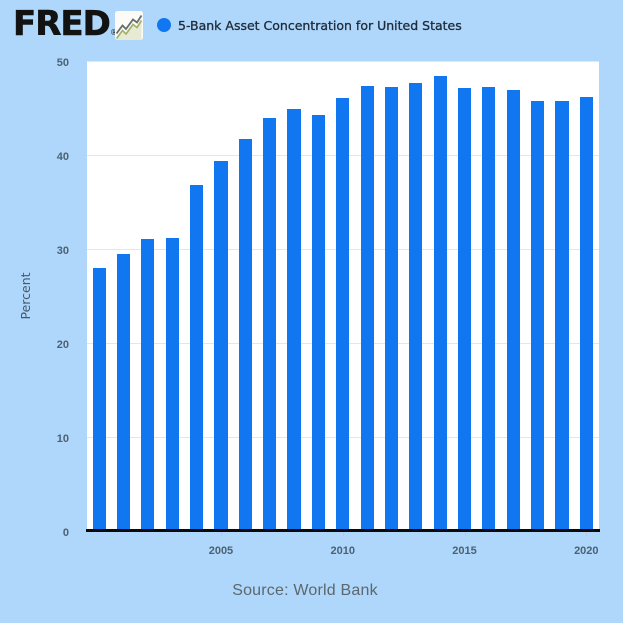 This screenshot has height=623, width=623. What do you see at coordinates (343, 314) in the screenshot?
I see `bar-2010` at bounding box center [343, 314].